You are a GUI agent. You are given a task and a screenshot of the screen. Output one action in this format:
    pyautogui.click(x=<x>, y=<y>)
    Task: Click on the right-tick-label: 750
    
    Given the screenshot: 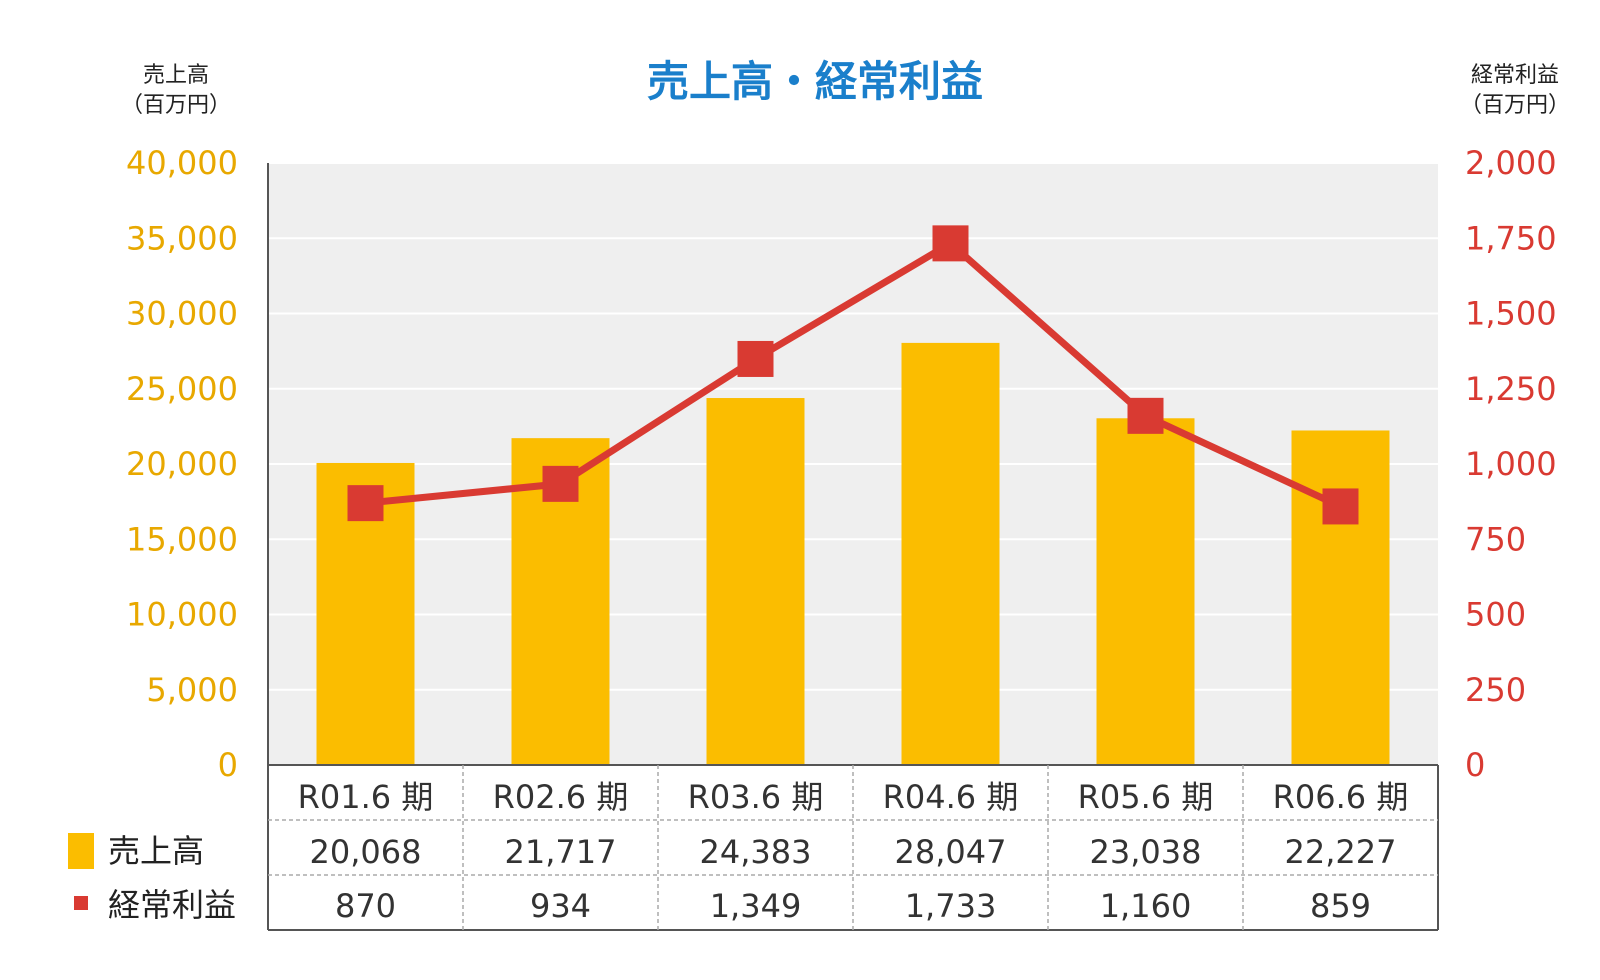 What is the action you would take?
    pyautogui.click(x=1495, y=539)
    